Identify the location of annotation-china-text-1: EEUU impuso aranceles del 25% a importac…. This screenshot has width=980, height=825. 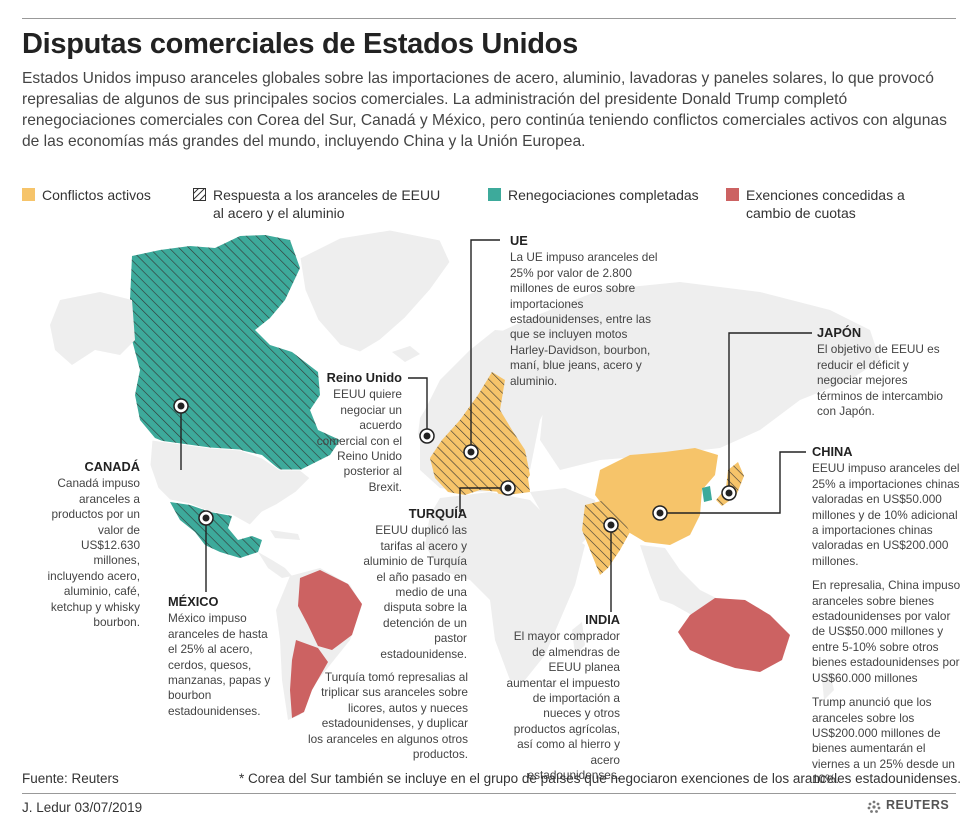
(886, 514).